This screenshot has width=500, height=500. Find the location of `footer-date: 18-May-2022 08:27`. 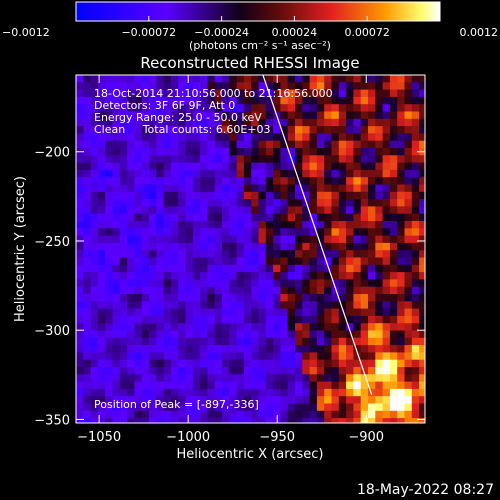

footer-date: 18-May-2022 08:27 is located at coordinates (425, 490).